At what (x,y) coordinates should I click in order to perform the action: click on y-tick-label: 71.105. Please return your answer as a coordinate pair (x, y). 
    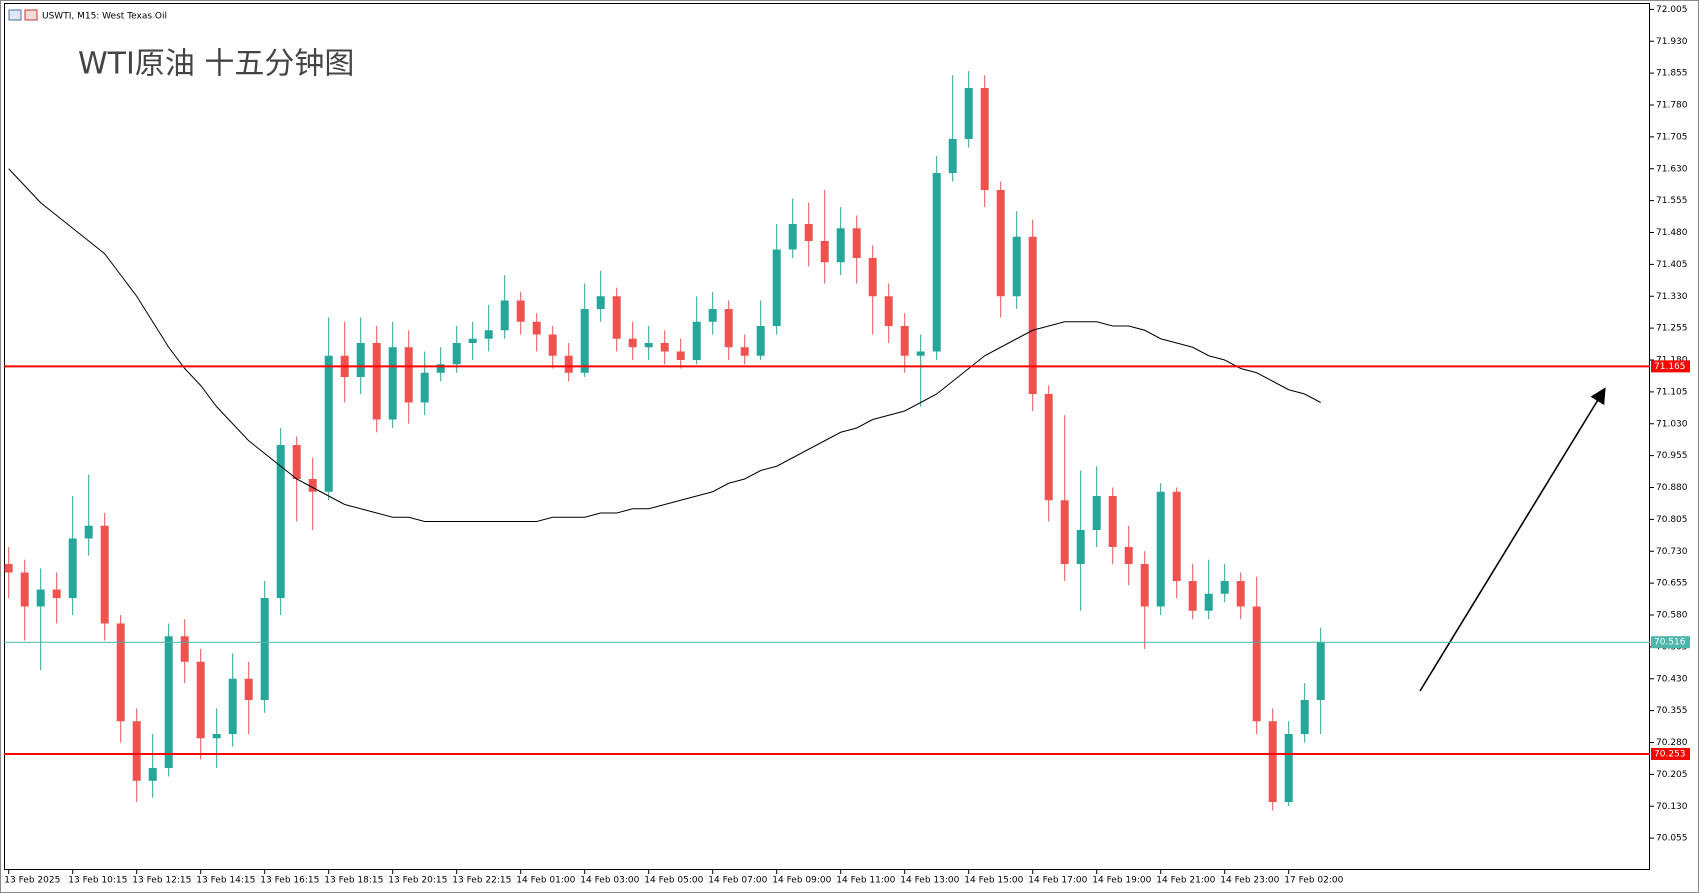
    Looking at the image, I should click on (1672, 392).